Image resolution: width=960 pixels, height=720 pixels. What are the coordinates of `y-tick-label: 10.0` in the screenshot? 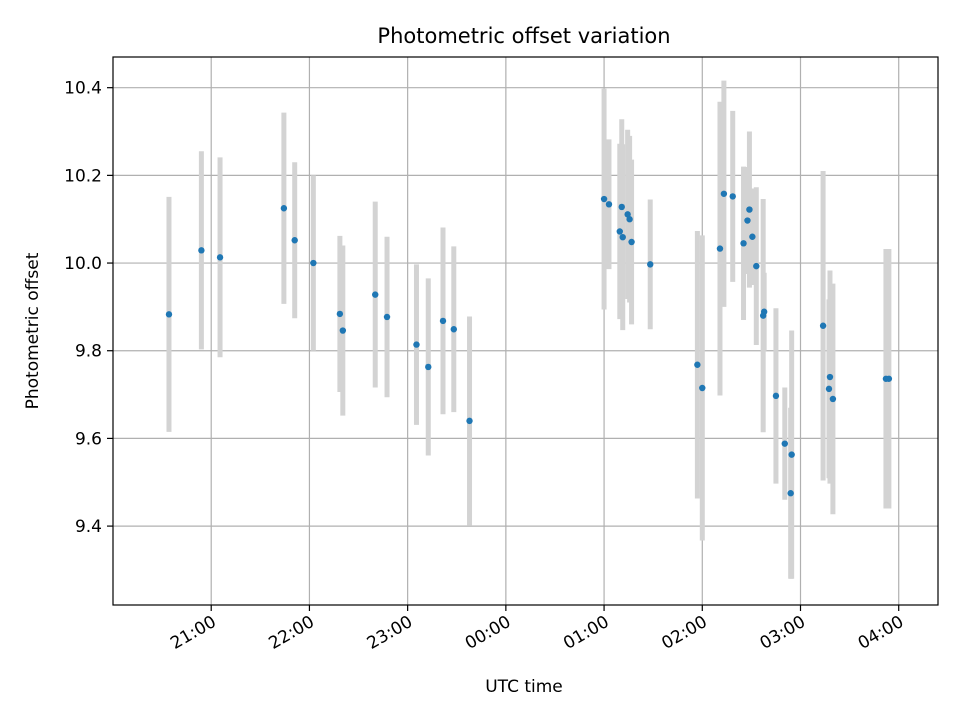 It's located at (83, 264).